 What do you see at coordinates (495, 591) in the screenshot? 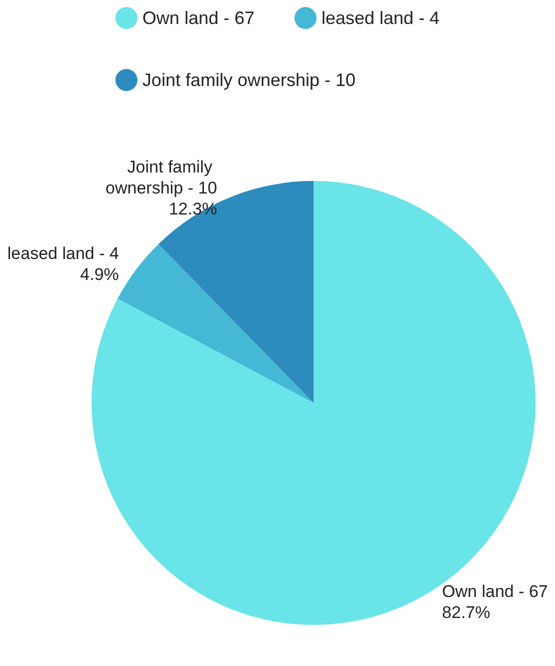
I see `slice-label: Own land - 67` at bounding box center [495, 591].